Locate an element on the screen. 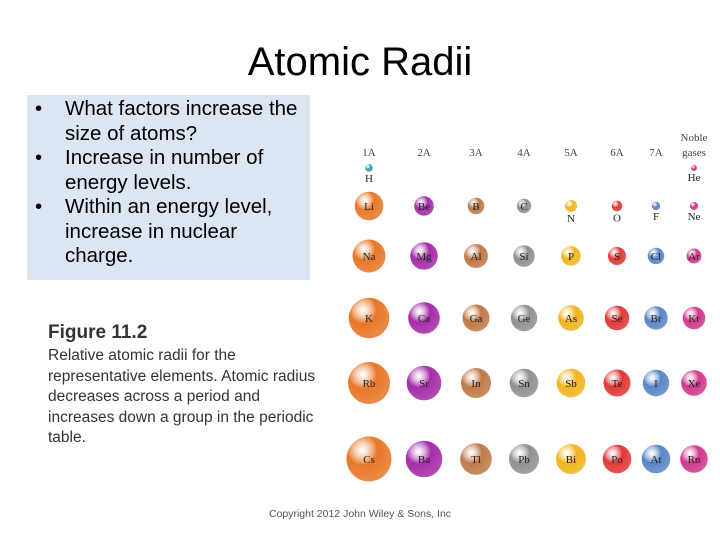 The height and width of the screenshot is (540, 720). element-symbol-mg: Mg is located at coordinates (424, 257).